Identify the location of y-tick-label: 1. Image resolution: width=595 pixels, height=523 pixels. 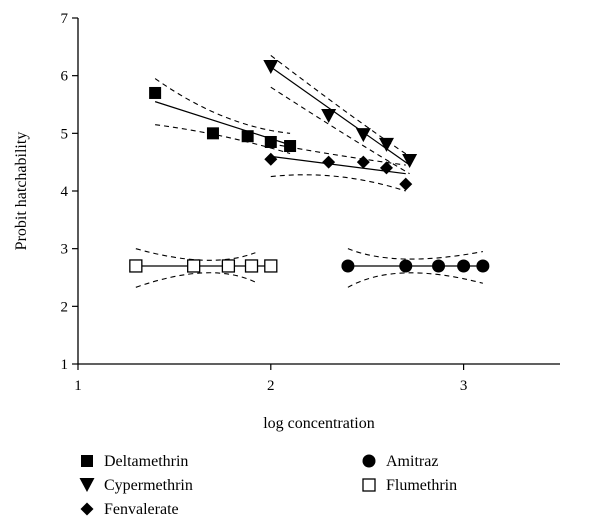
(65, 365).